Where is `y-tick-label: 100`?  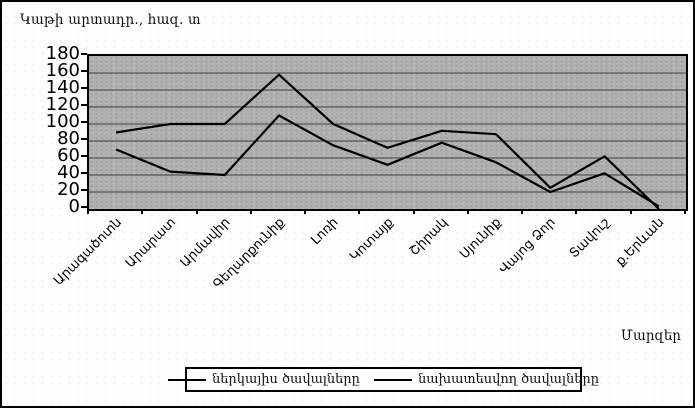 y-tick-label: 100 is located at coordinates (62, 121).